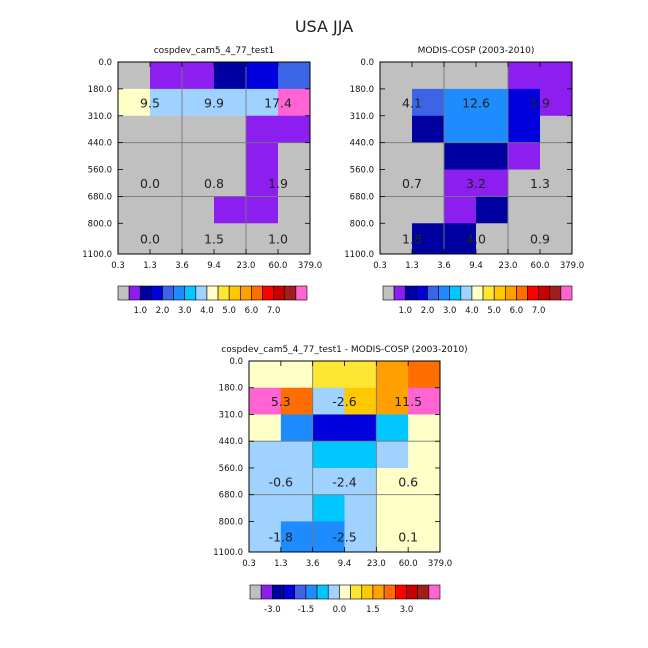 This screenshot has height=648, width=648. Describe the element at coordinates (450, 311) in the screenshot. I see `colorbar-label: 3.0` at that location.